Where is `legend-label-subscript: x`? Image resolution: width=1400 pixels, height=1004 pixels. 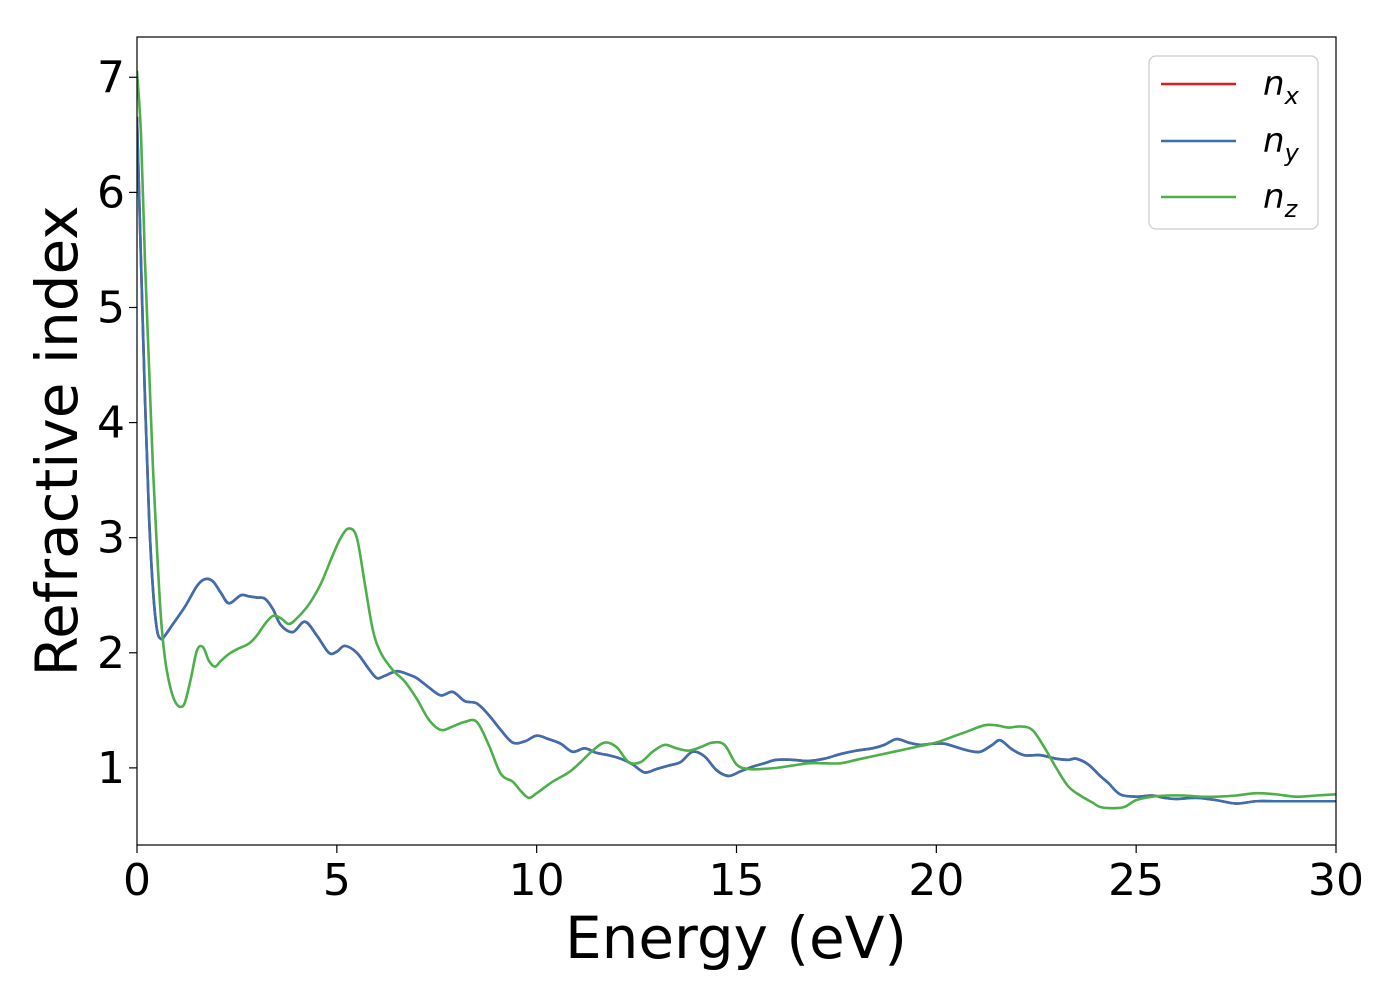
legend-label-subscript: x is located at coordinates (1292, 96).